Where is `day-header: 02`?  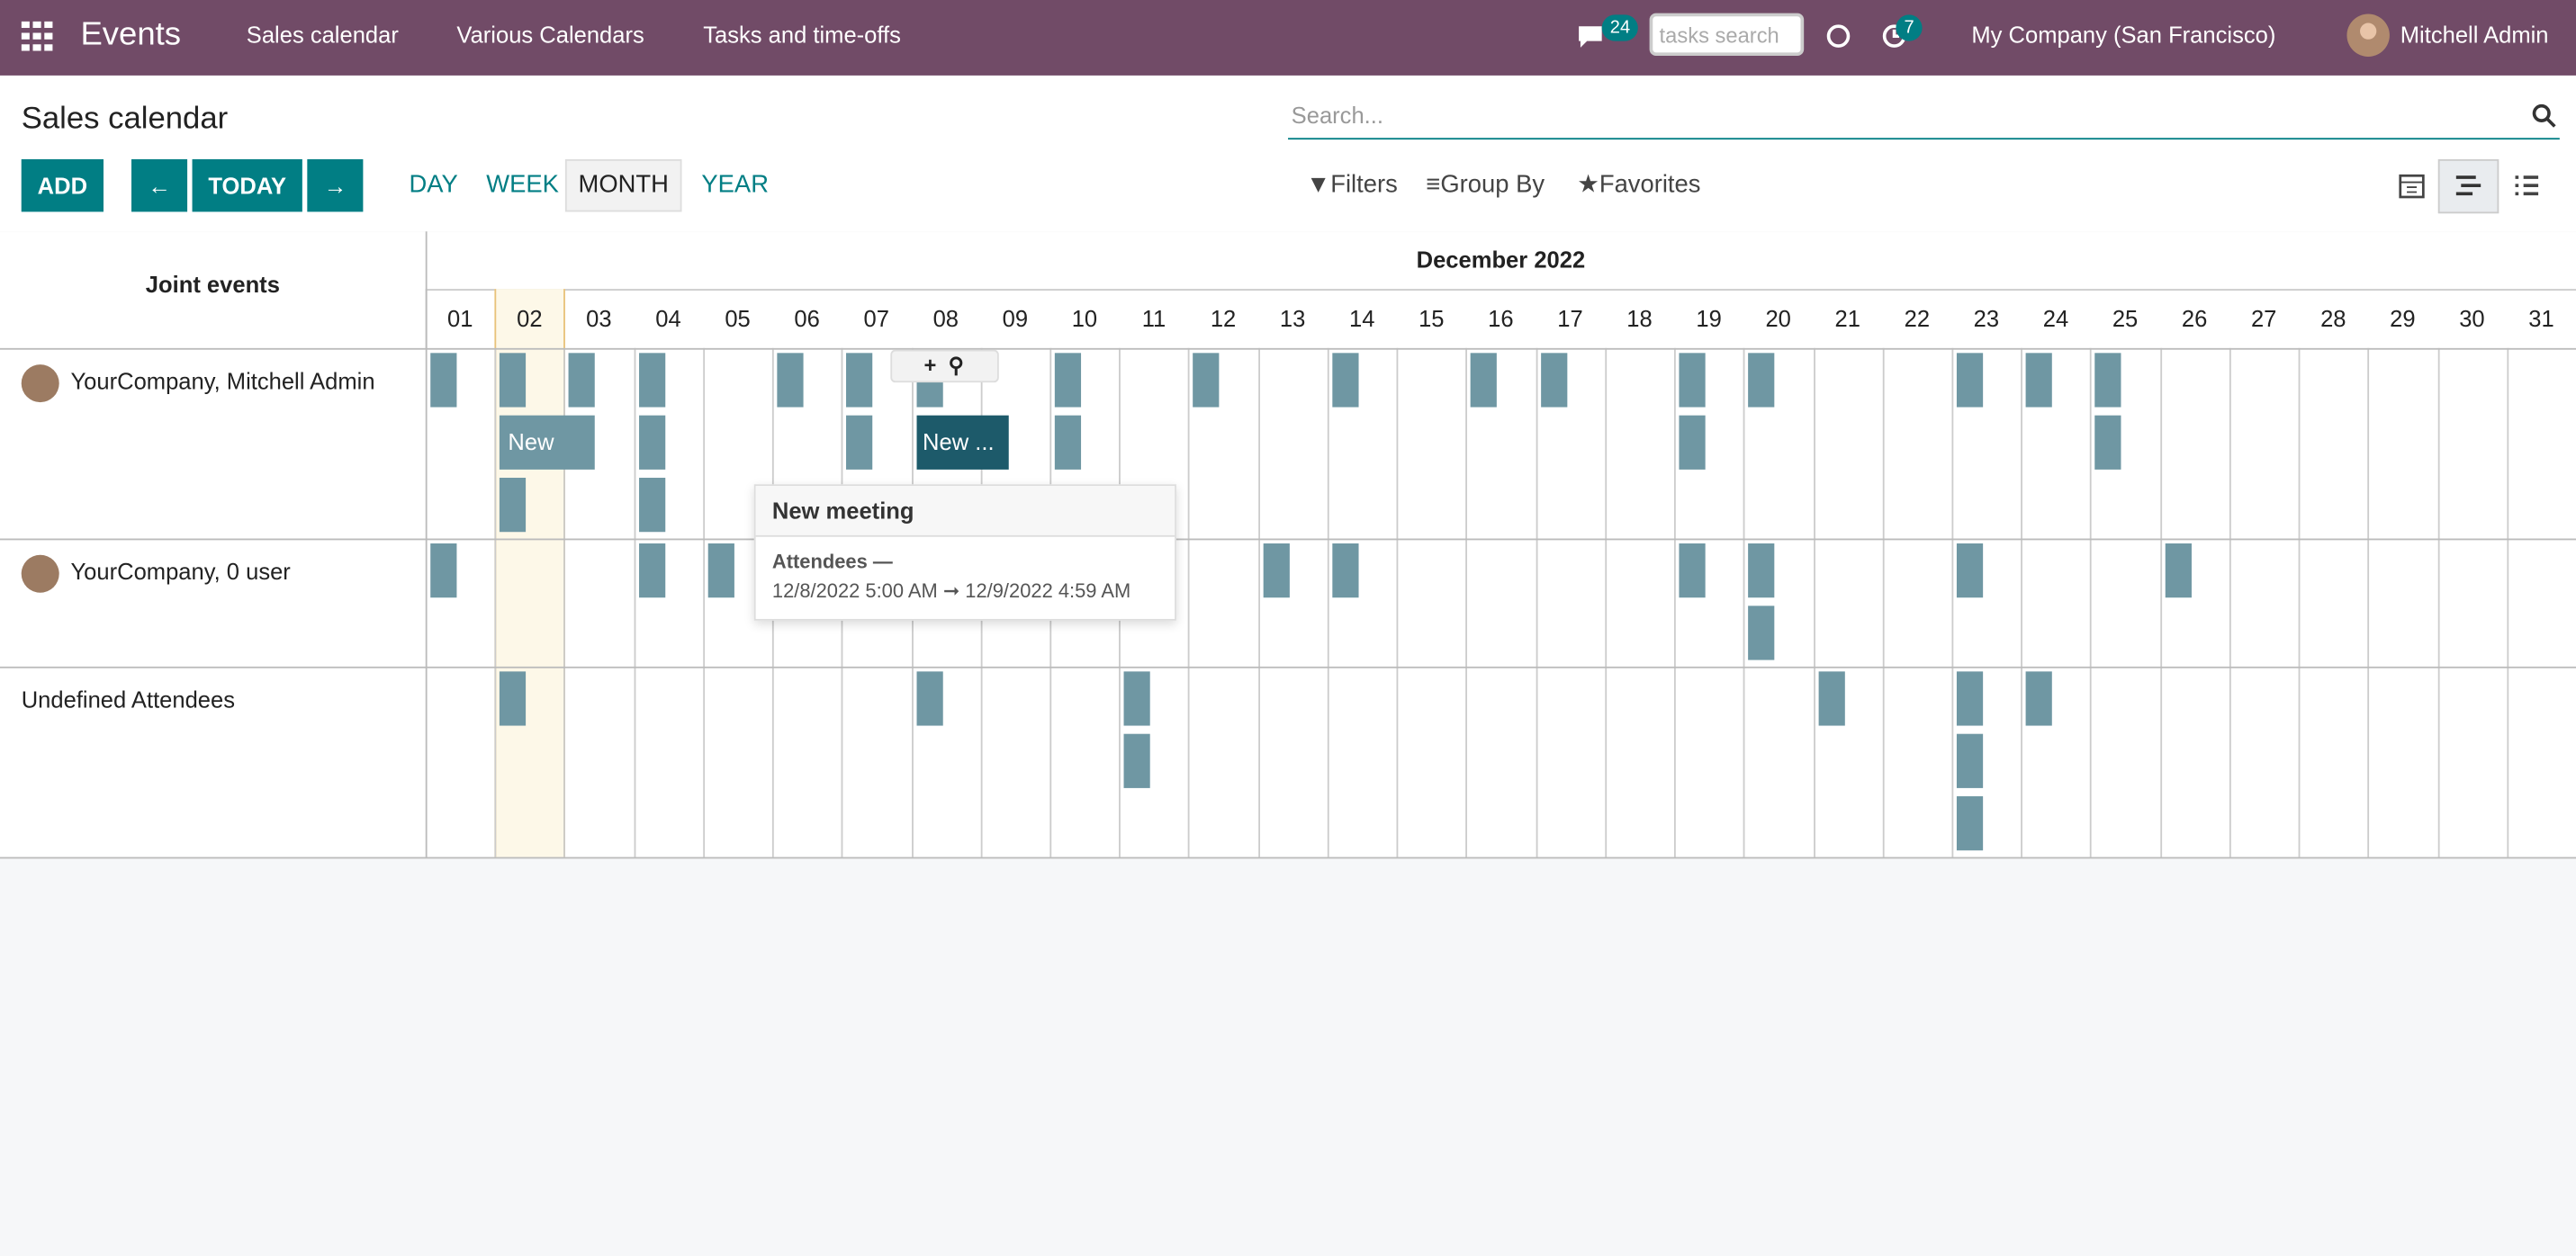
day-header: 02 is located at coordinates (530, 318).